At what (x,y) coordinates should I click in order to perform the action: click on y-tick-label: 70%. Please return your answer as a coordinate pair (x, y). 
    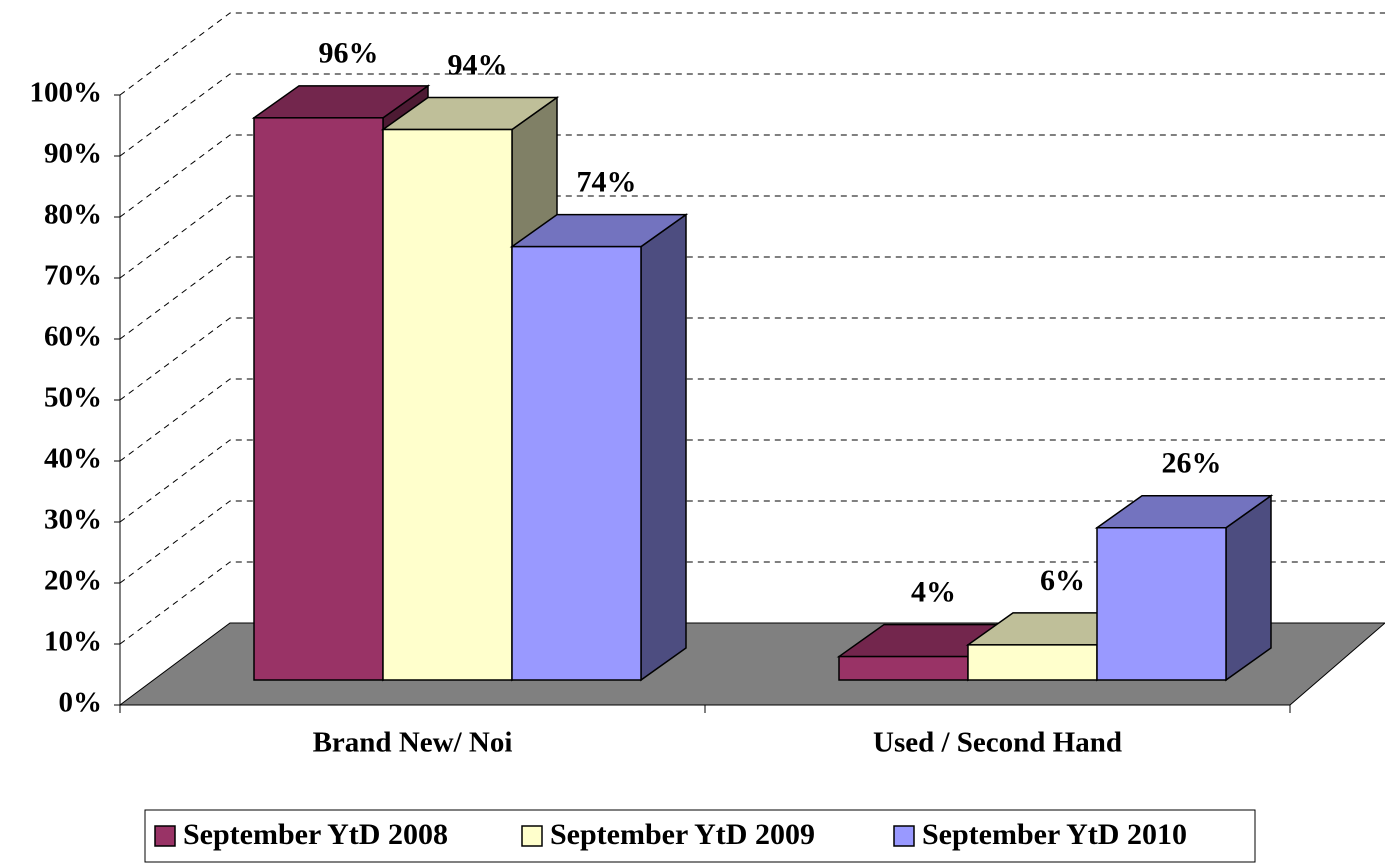
    Looking at the image, I should click on (73, 276).